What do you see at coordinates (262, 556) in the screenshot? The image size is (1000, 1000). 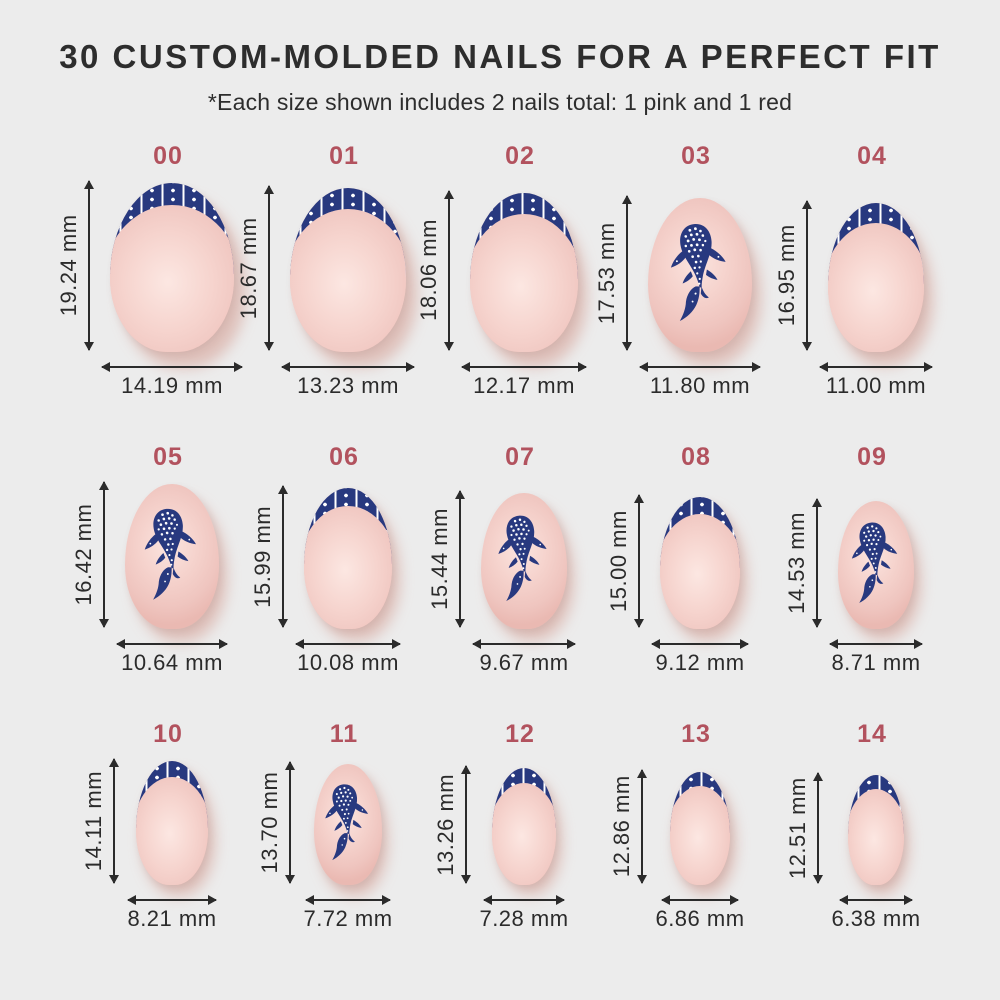 I see `height-value: 15.99 mm` at bounding box center [262, 556].